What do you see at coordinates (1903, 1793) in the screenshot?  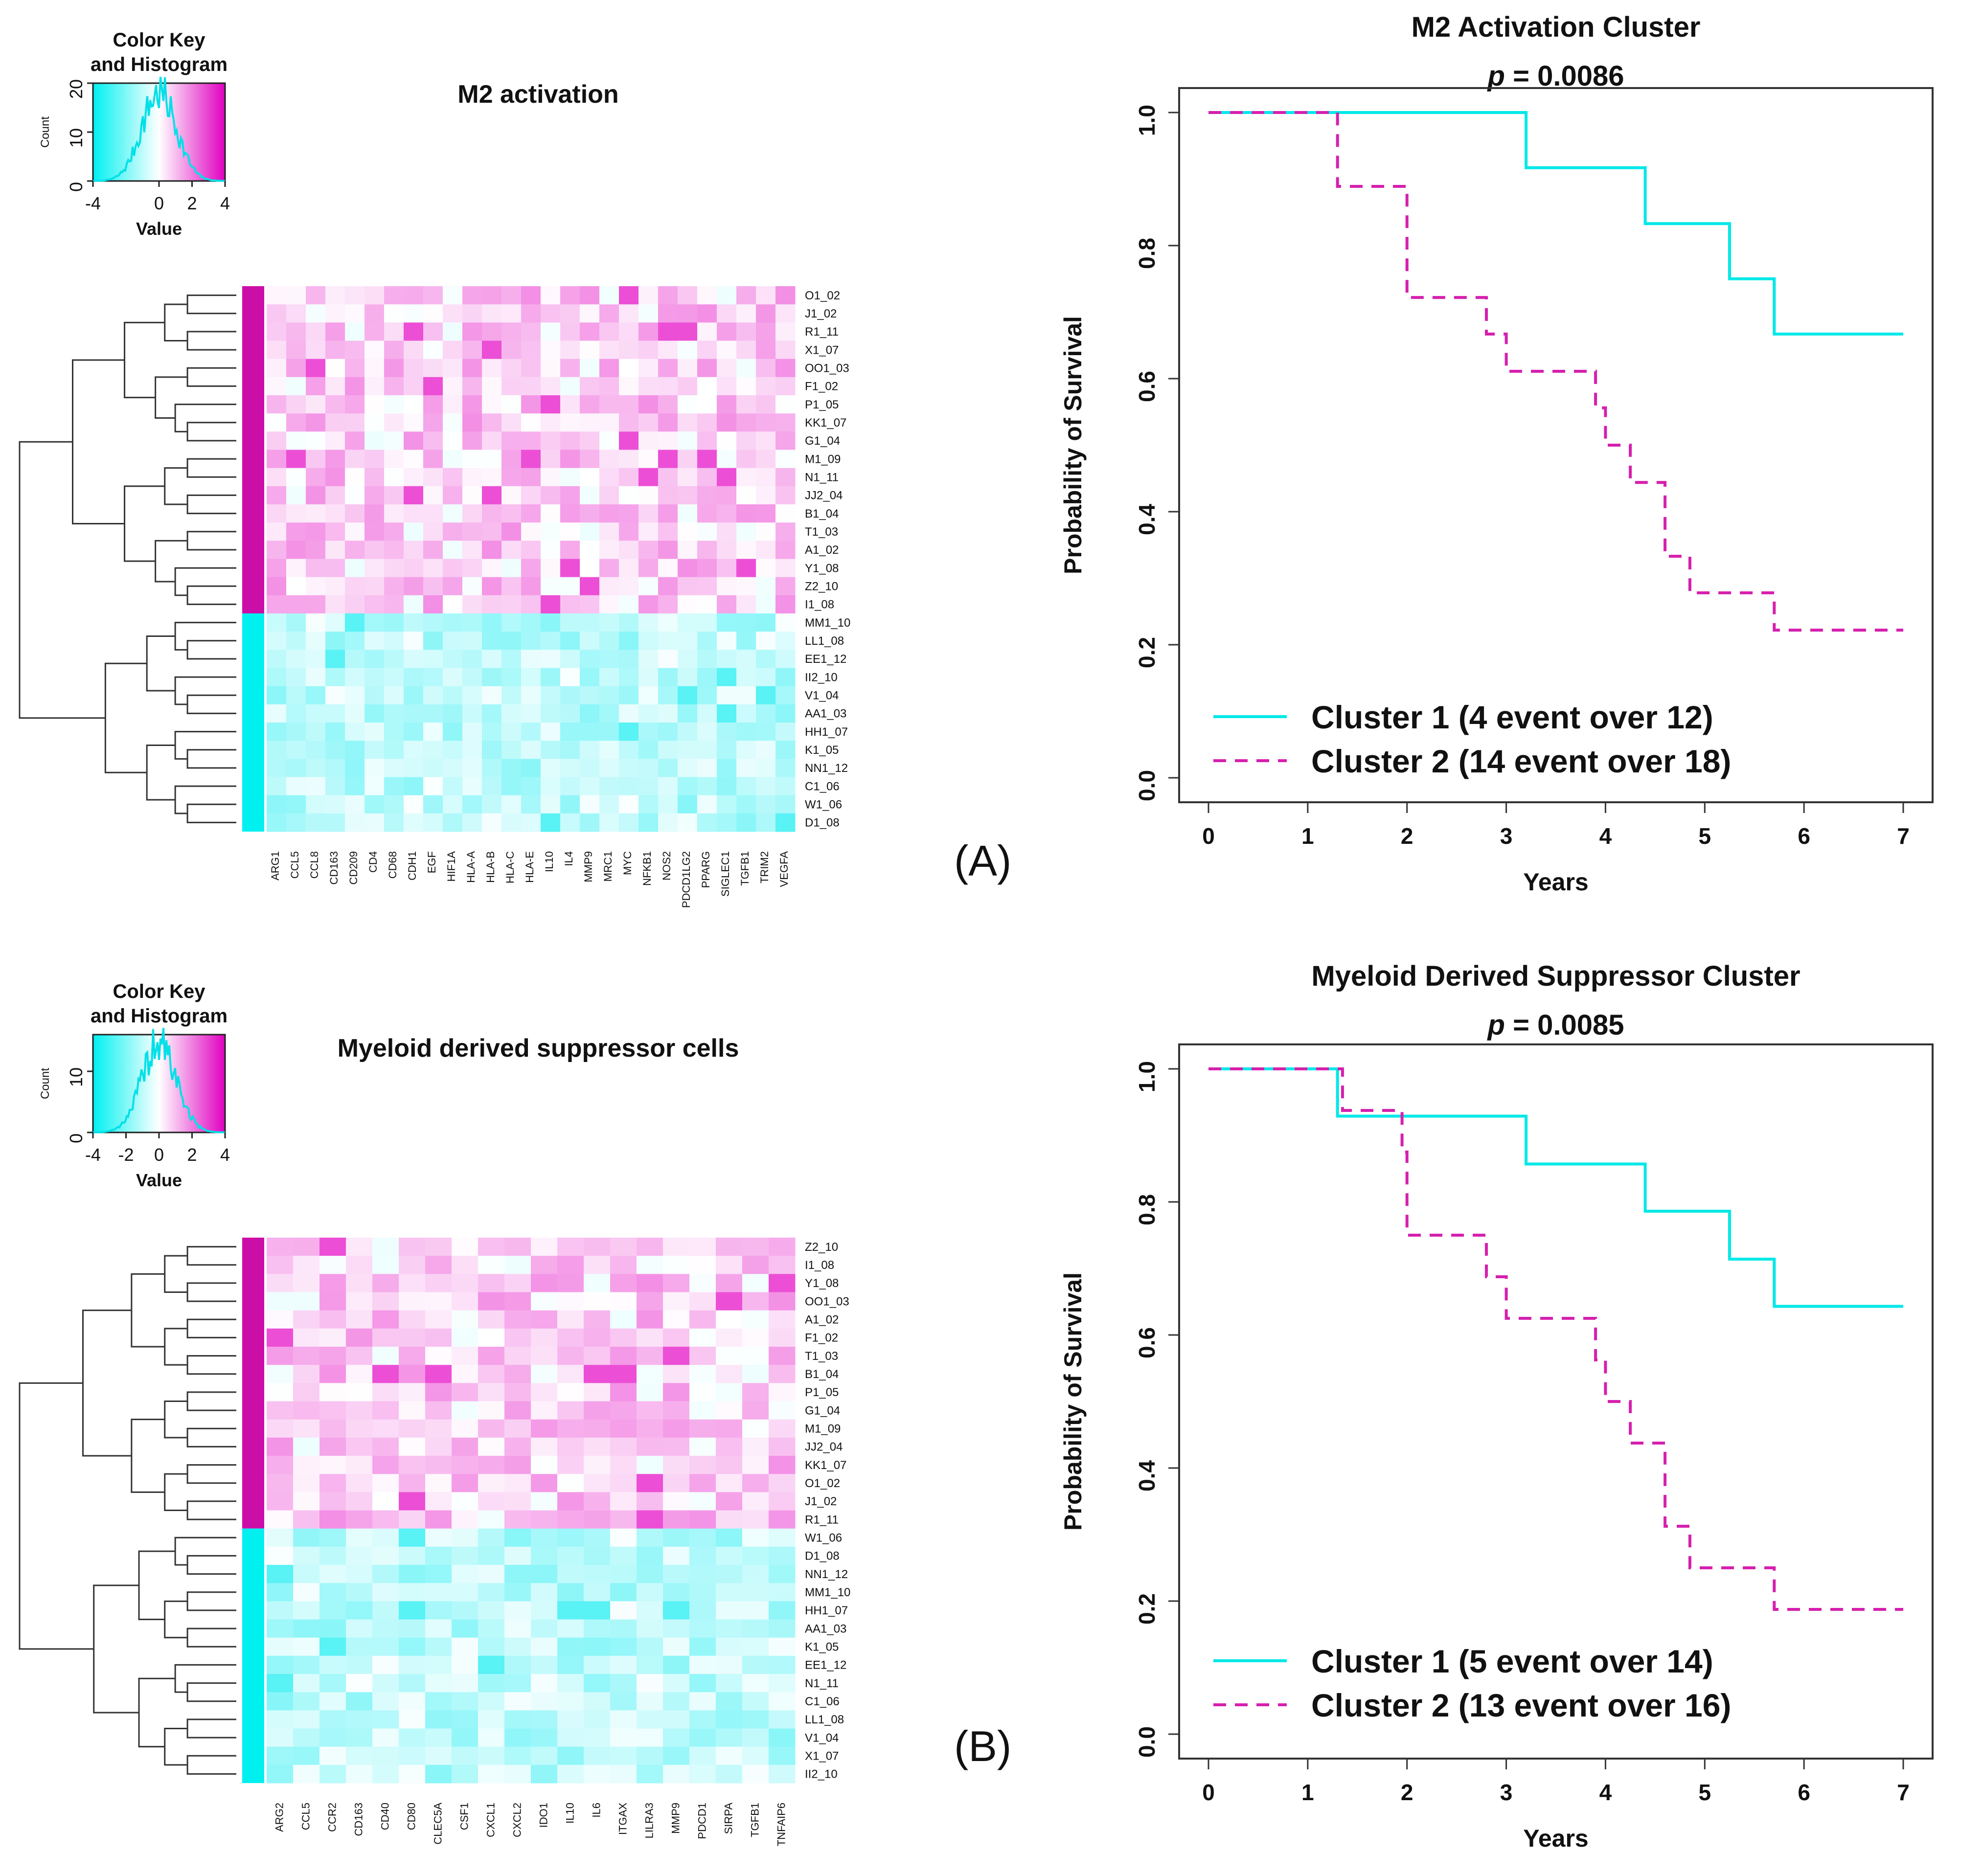 I see `km-x-tick-label: 7` at bounding box center [1903, 1793].